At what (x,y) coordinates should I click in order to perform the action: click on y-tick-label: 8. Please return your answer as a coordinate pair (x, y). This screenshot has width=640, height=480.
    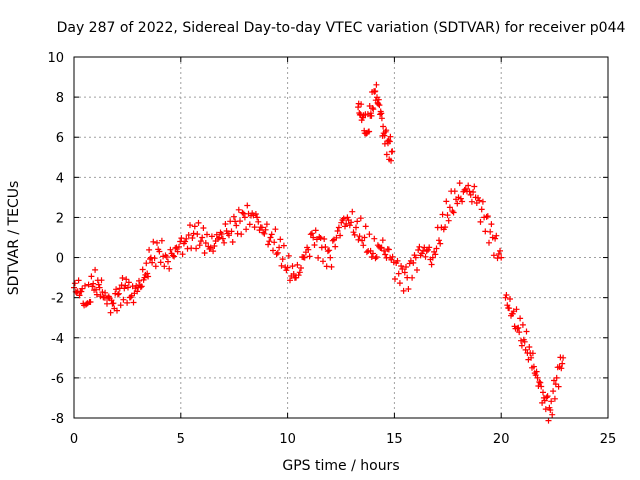
    Looking at the image, I should click on (60, 98).